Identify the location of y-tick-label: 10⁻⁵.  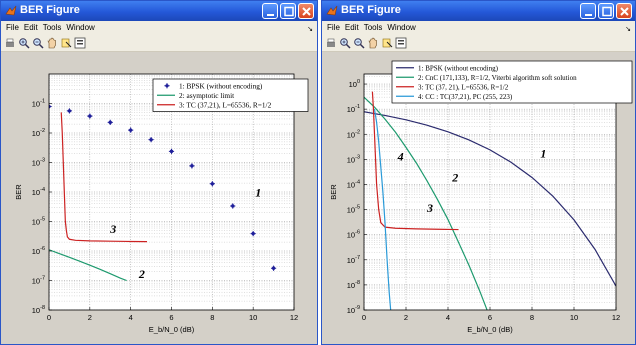
(353, 210).